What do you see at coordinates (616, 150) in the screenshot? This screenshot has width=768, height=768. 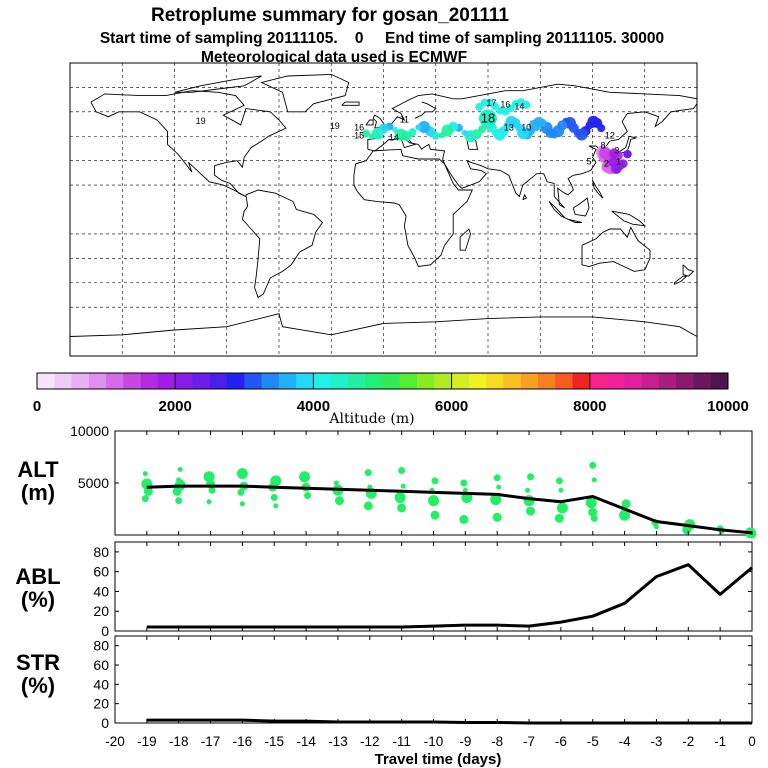 I see `plume-day-label: 3` at bounding box center [616, 150].